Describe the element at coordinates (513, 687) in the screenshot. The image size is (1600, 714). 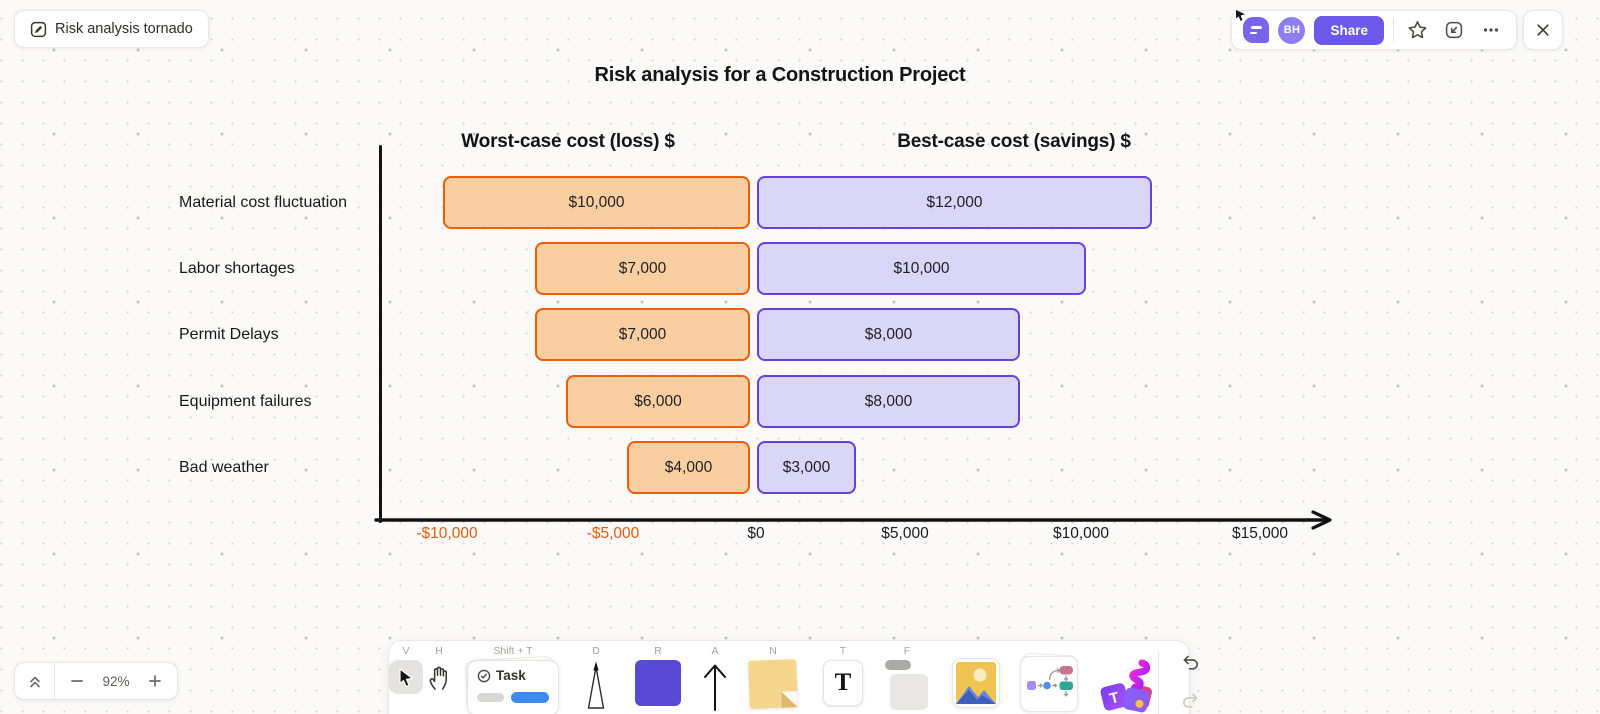
I see `task-card-icon: Task` at that location.